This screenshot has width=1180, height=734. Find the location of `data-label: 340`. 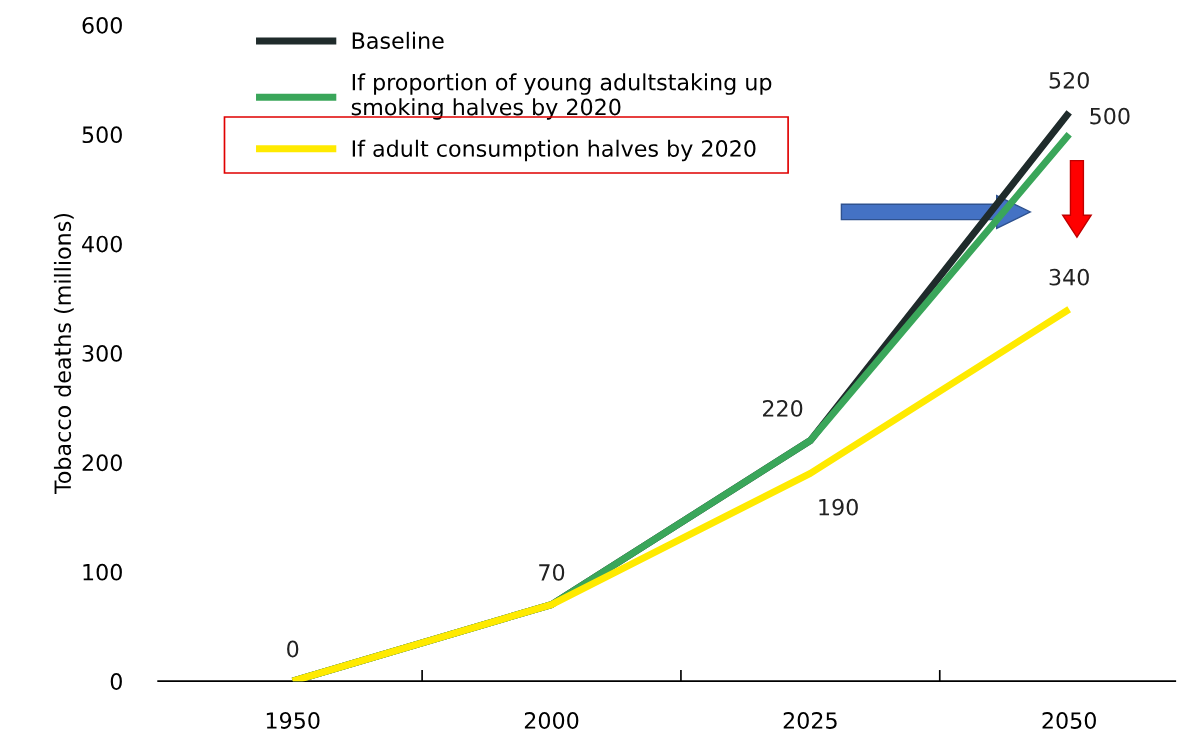

data-label: 340 is located at coordinates (1069, 277).